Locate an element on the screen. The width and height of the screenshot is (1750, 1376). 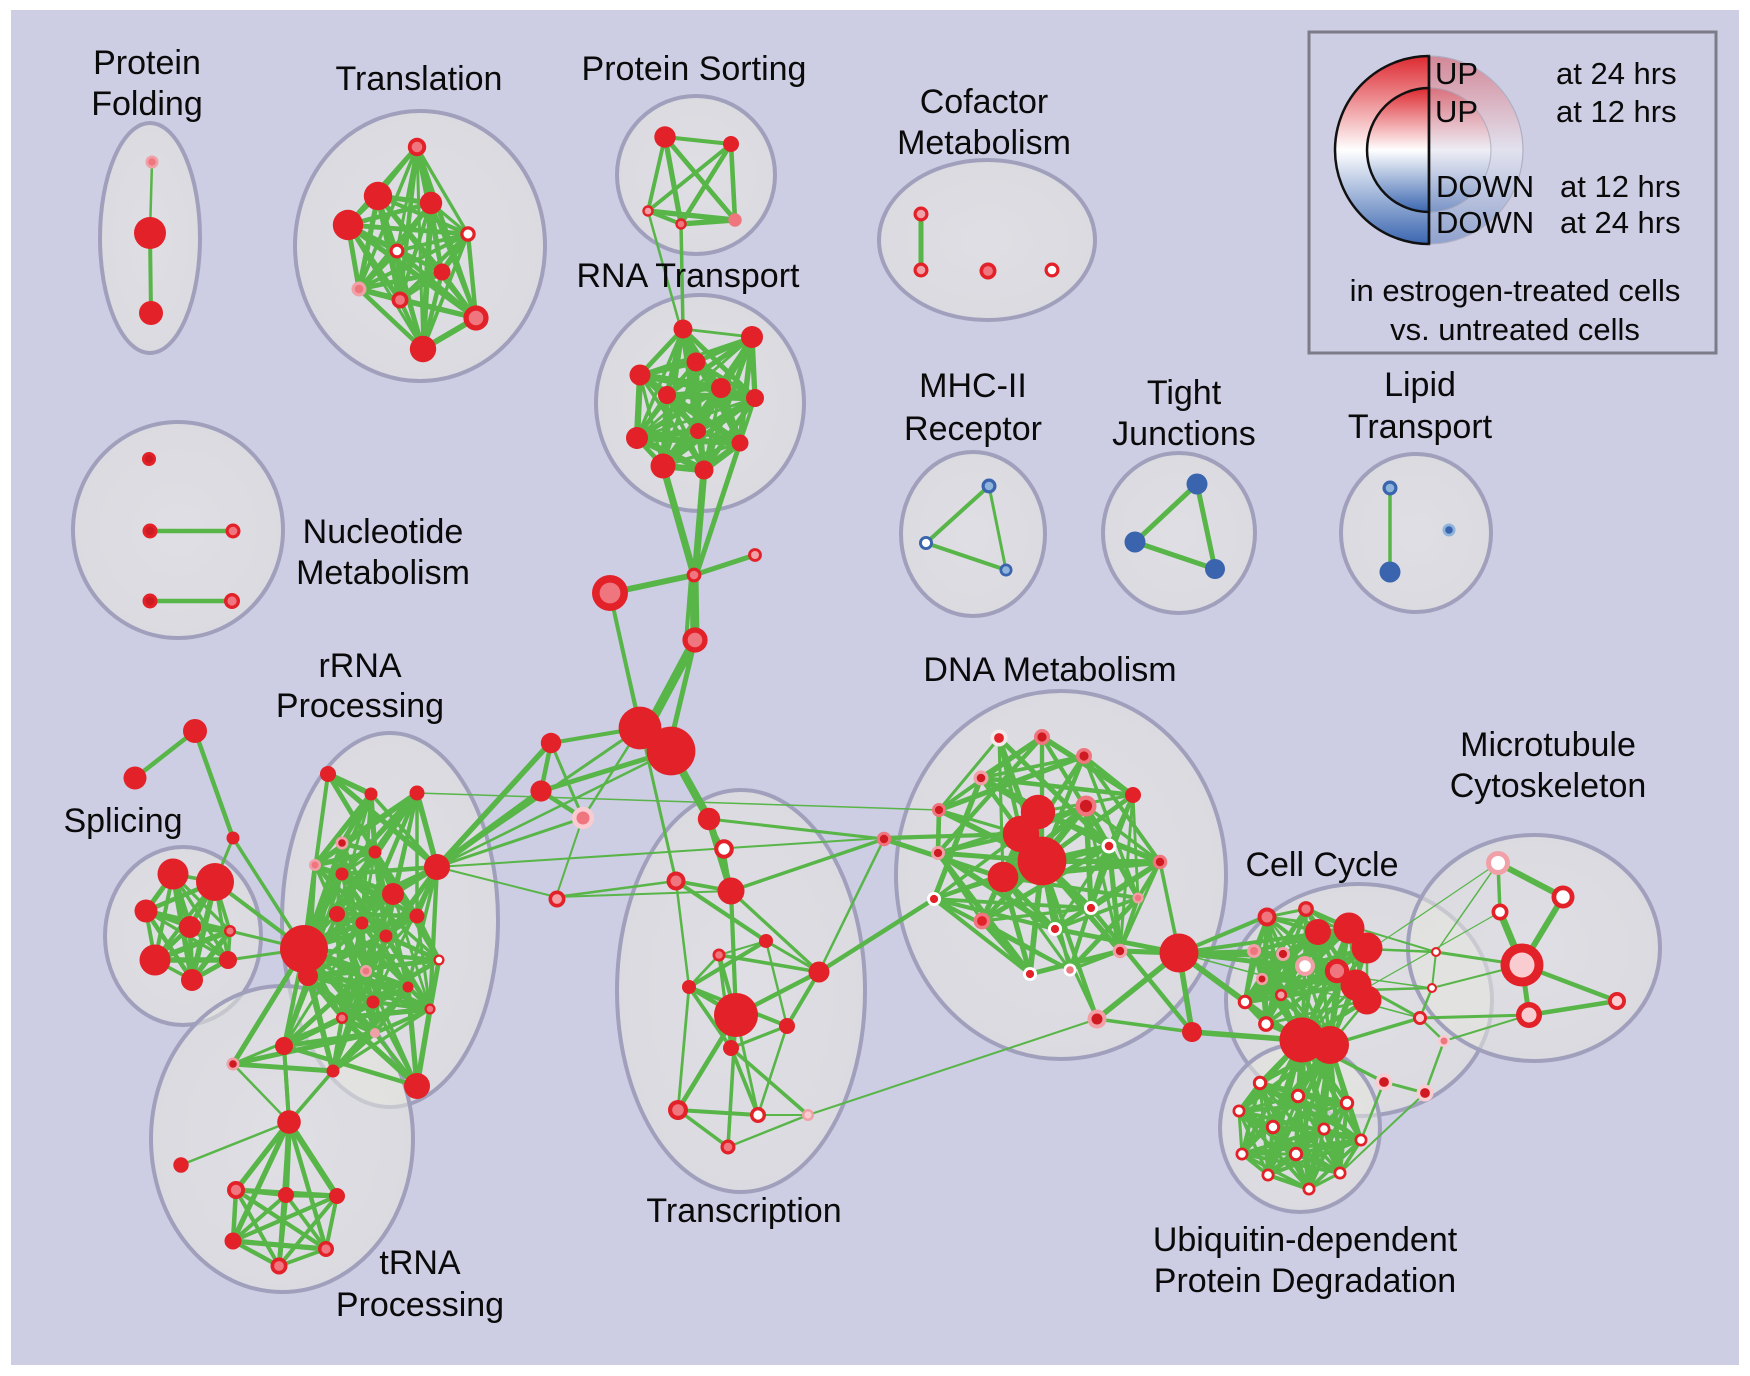
svg-text: Receptor is located at coordinates (973, 429).